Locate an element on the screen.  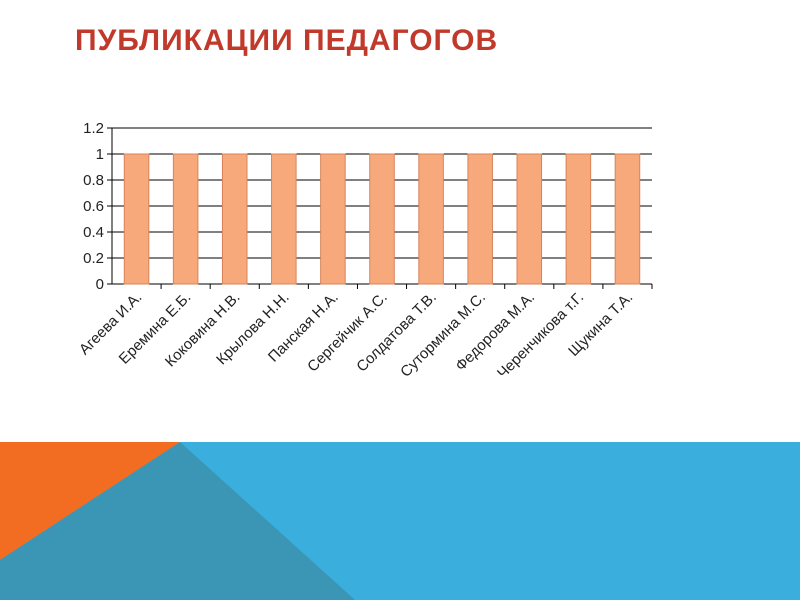
y-tick-label: 0.4 is located at coordinates (93, 232).